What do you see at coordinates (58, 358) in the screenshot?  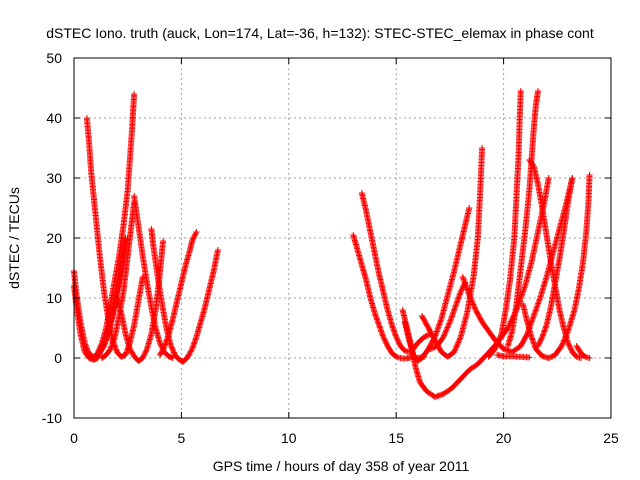 I see `y-tick-label: 0` at bounding box center [58, 358].